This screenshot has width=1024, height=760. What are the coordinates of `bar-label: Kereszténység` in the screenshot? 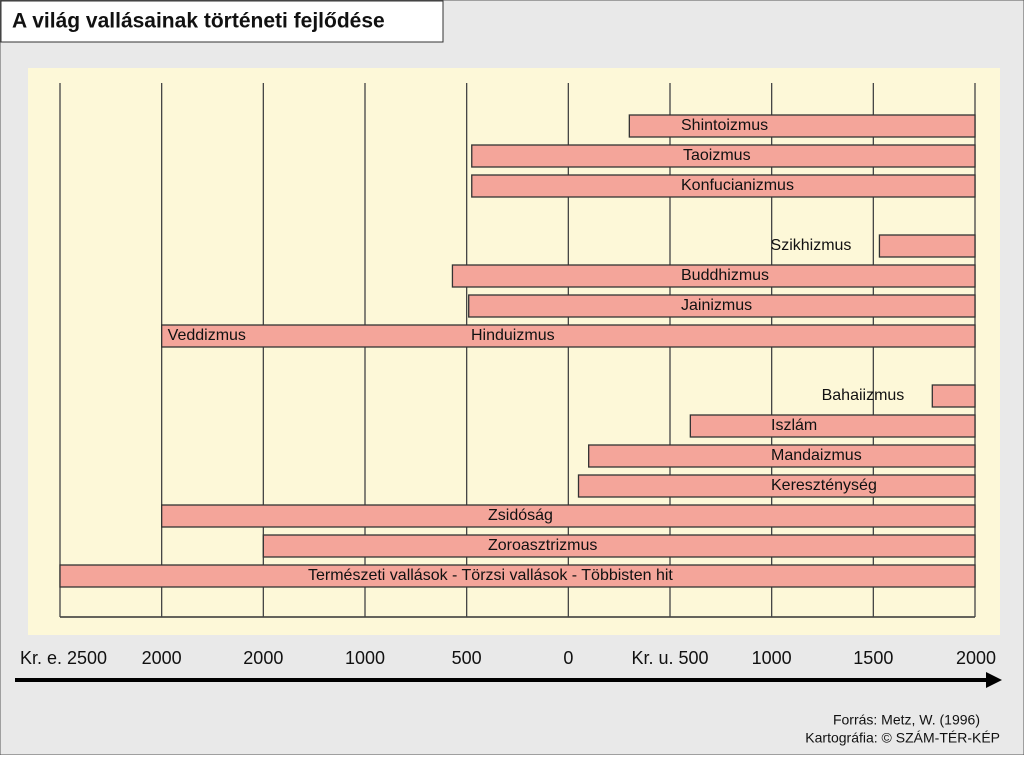 It's located at (824, 485).